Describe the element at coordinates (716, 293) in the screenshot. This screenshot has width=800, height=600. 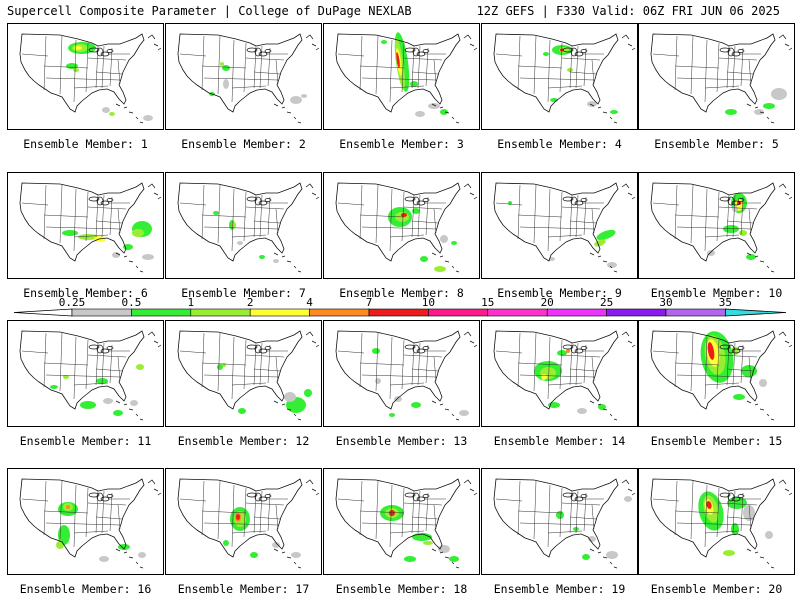
I see `member-label: Ensemble Member: 10` at that location.